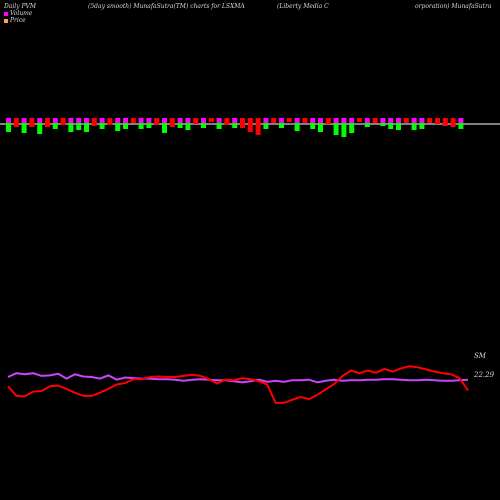 The image size is (500, 500). I want to click on legend-price: Price, so click(15, 20).